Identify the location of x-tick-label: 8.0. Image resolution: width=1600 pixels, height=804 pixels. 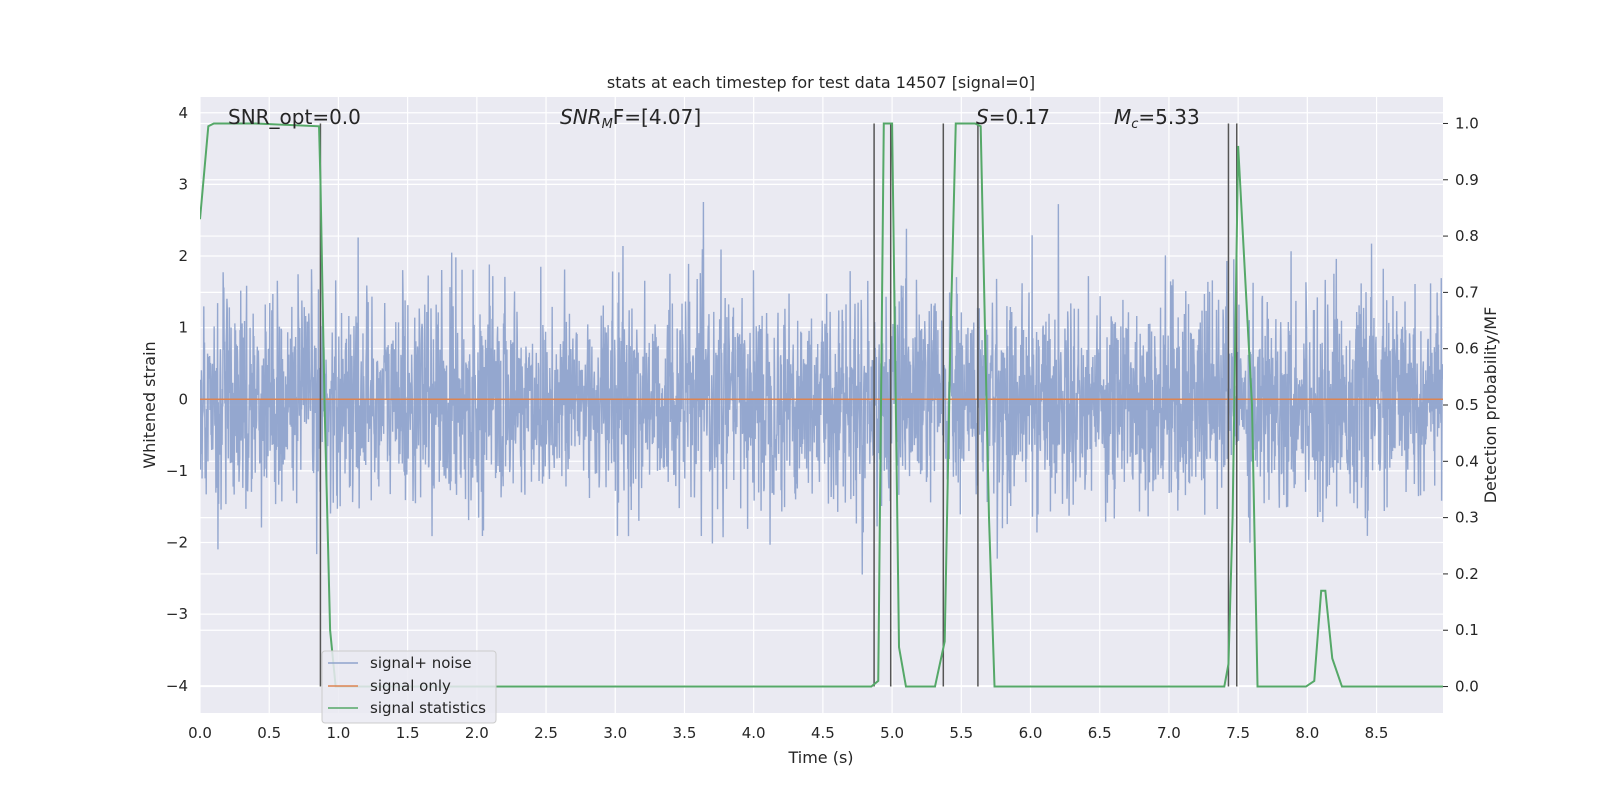
(1307, 733).